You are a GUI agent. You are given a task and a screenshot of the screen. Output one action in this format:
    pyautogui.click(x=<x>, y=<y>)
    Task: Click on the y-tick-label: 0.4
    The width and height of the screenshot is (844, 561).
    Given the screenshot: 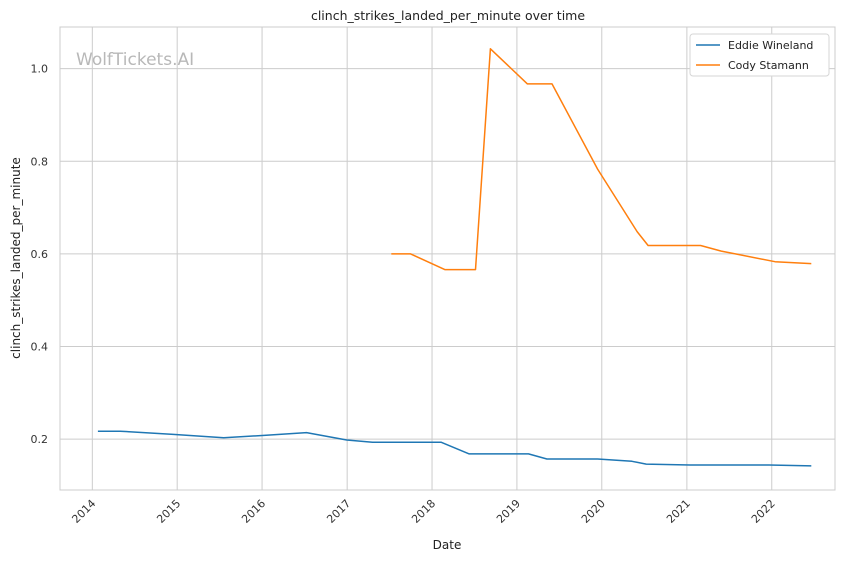 What is the action you would take?
    pyautogui.click(x=40, y=346)
    